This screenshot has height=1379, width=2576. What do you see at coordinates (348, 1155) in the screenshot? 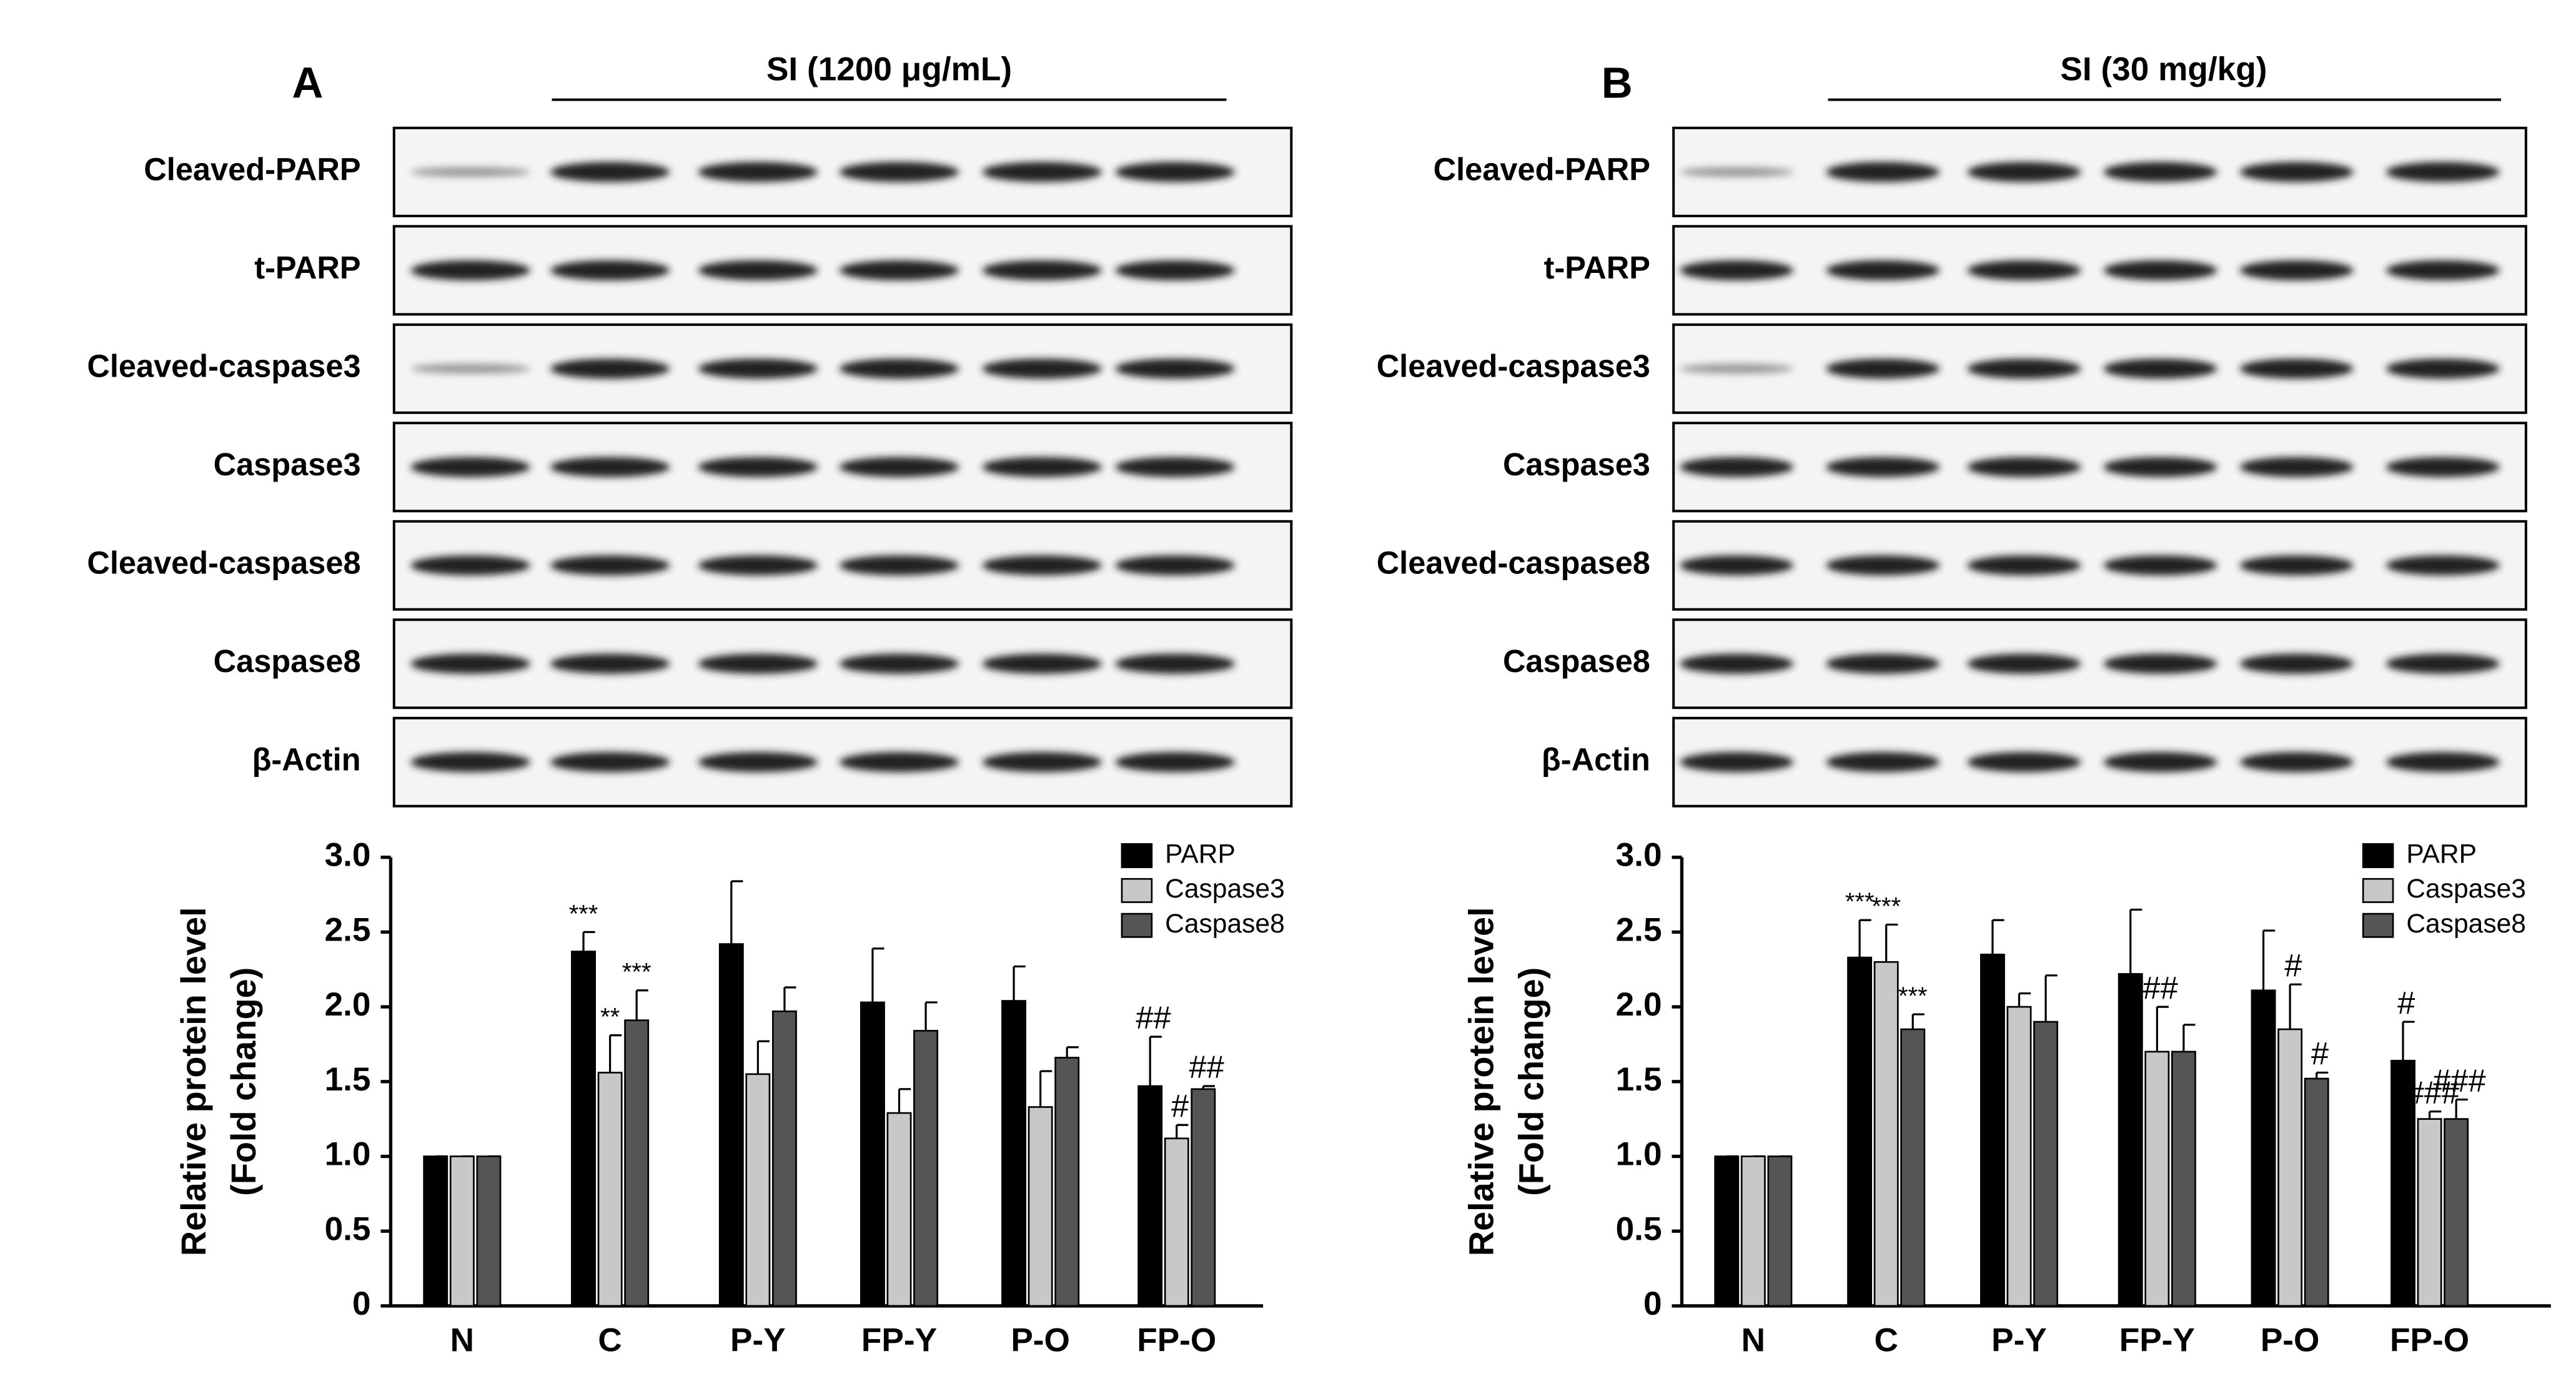
I see `y-tick-label: 1.0` at bounding box center [348, 1155].